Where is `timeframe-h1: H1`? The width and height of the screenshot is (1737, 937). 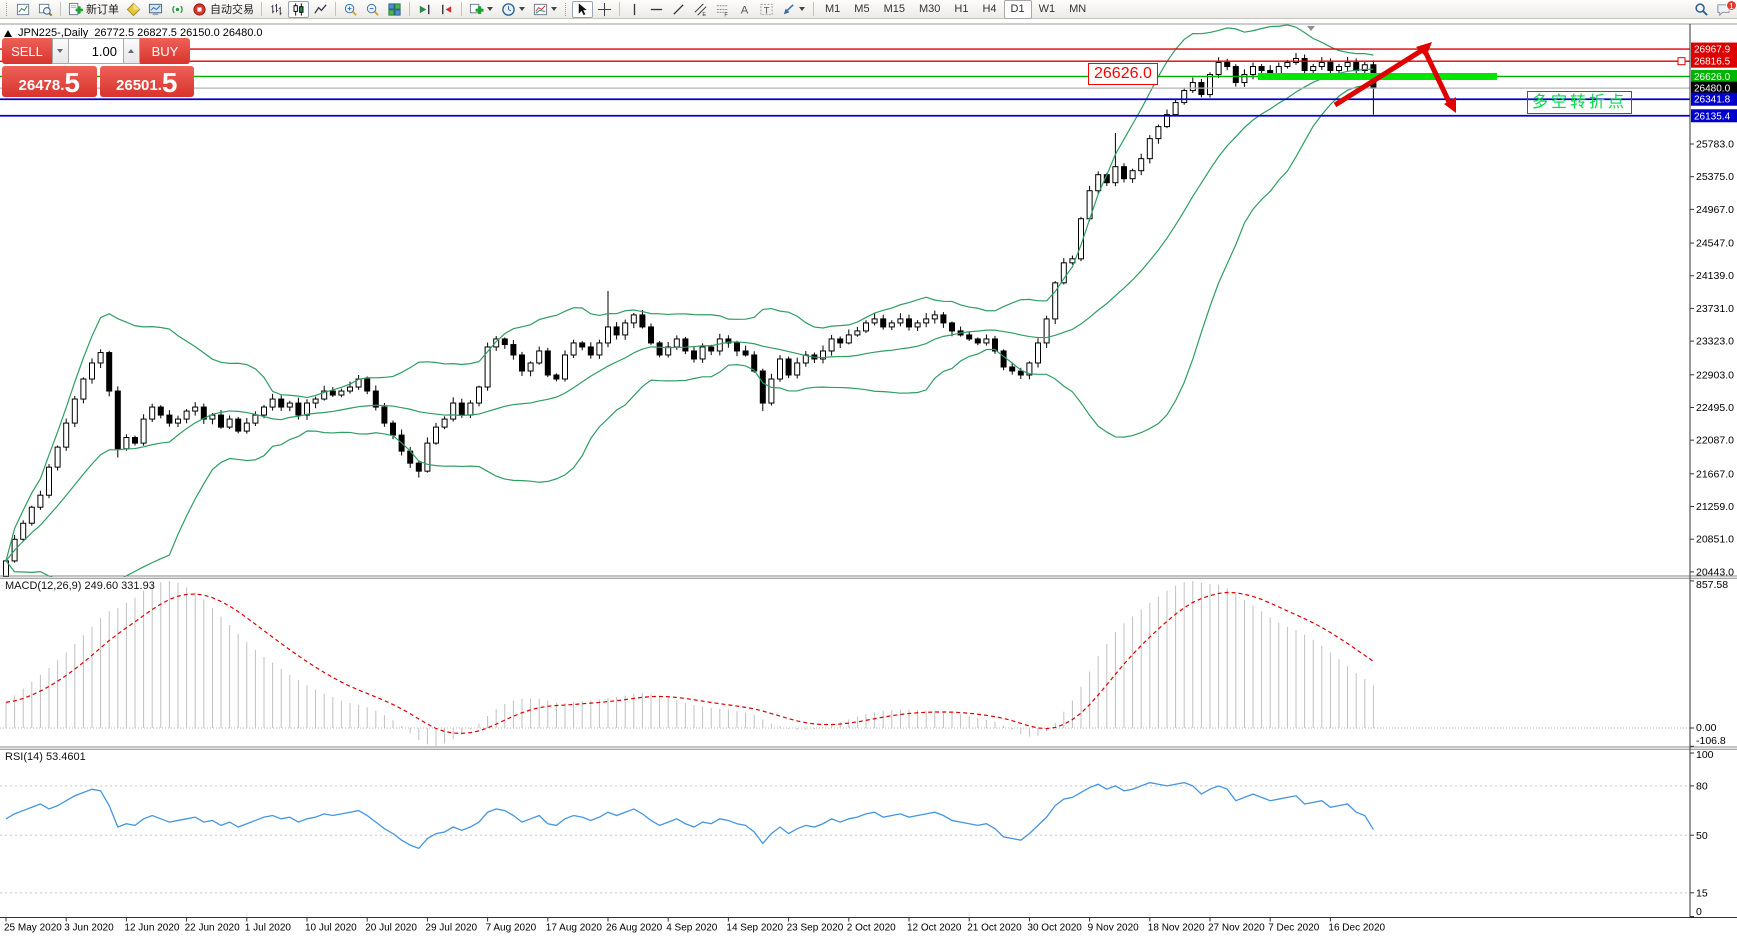
timeframe-h1: H1 is located at coordinates (961, 9).